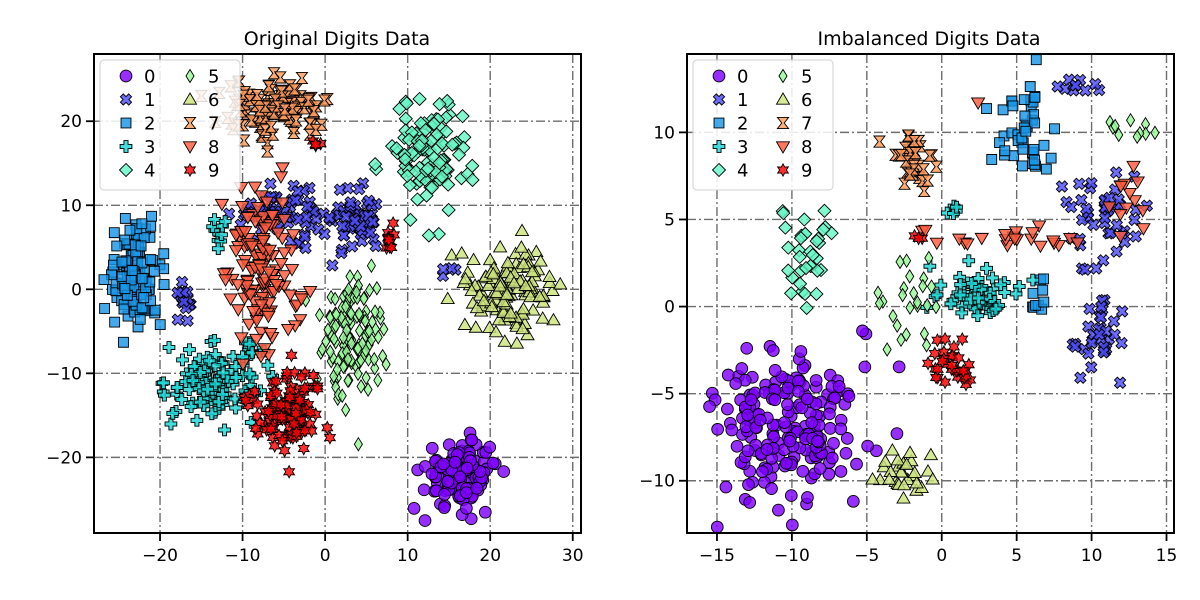 This screenshot has height=600, width=1200. I want to click on x-tick-label: 10, so click(408, 556).